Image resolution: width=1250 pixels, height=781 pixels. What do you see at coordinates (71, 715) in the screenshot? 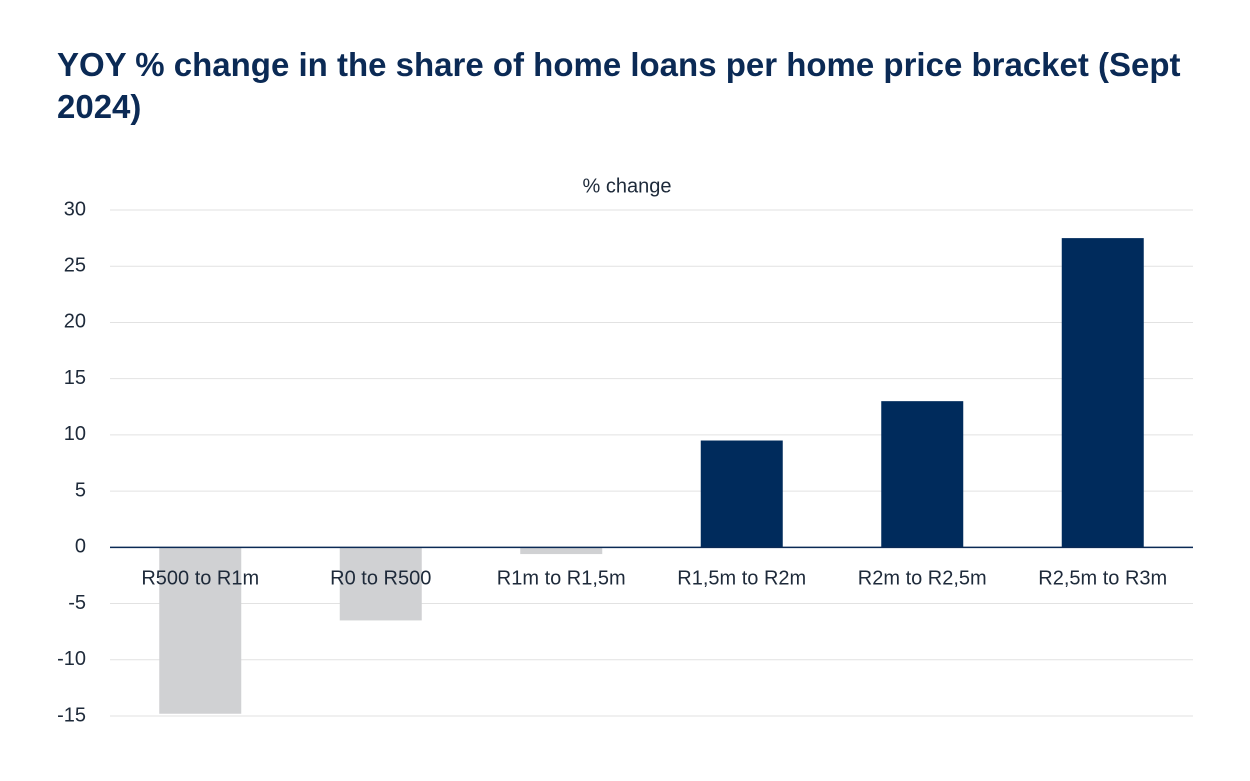
I see `y-tick-label: -15` at bounding box center [71, 715].